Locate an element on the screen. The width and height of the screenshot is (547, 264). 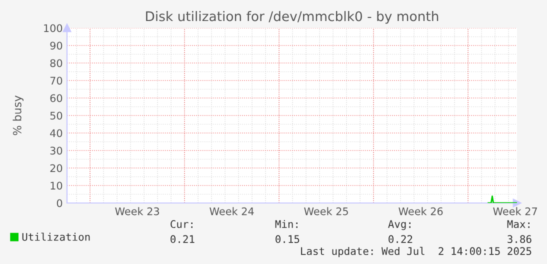
y-tick-label: 10 is located at coordinates (56, 186).